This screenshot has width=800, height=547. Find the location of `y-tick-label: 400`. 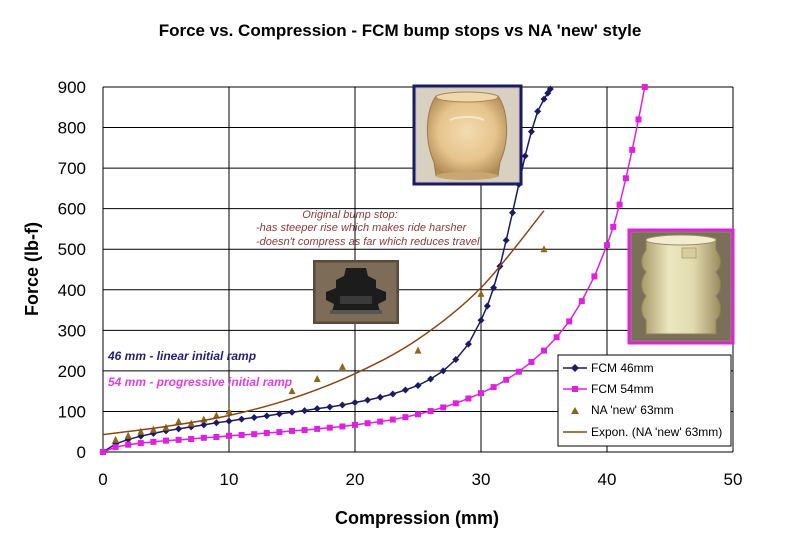

y-tick-label: 400 is located at coordinates (72, 290).